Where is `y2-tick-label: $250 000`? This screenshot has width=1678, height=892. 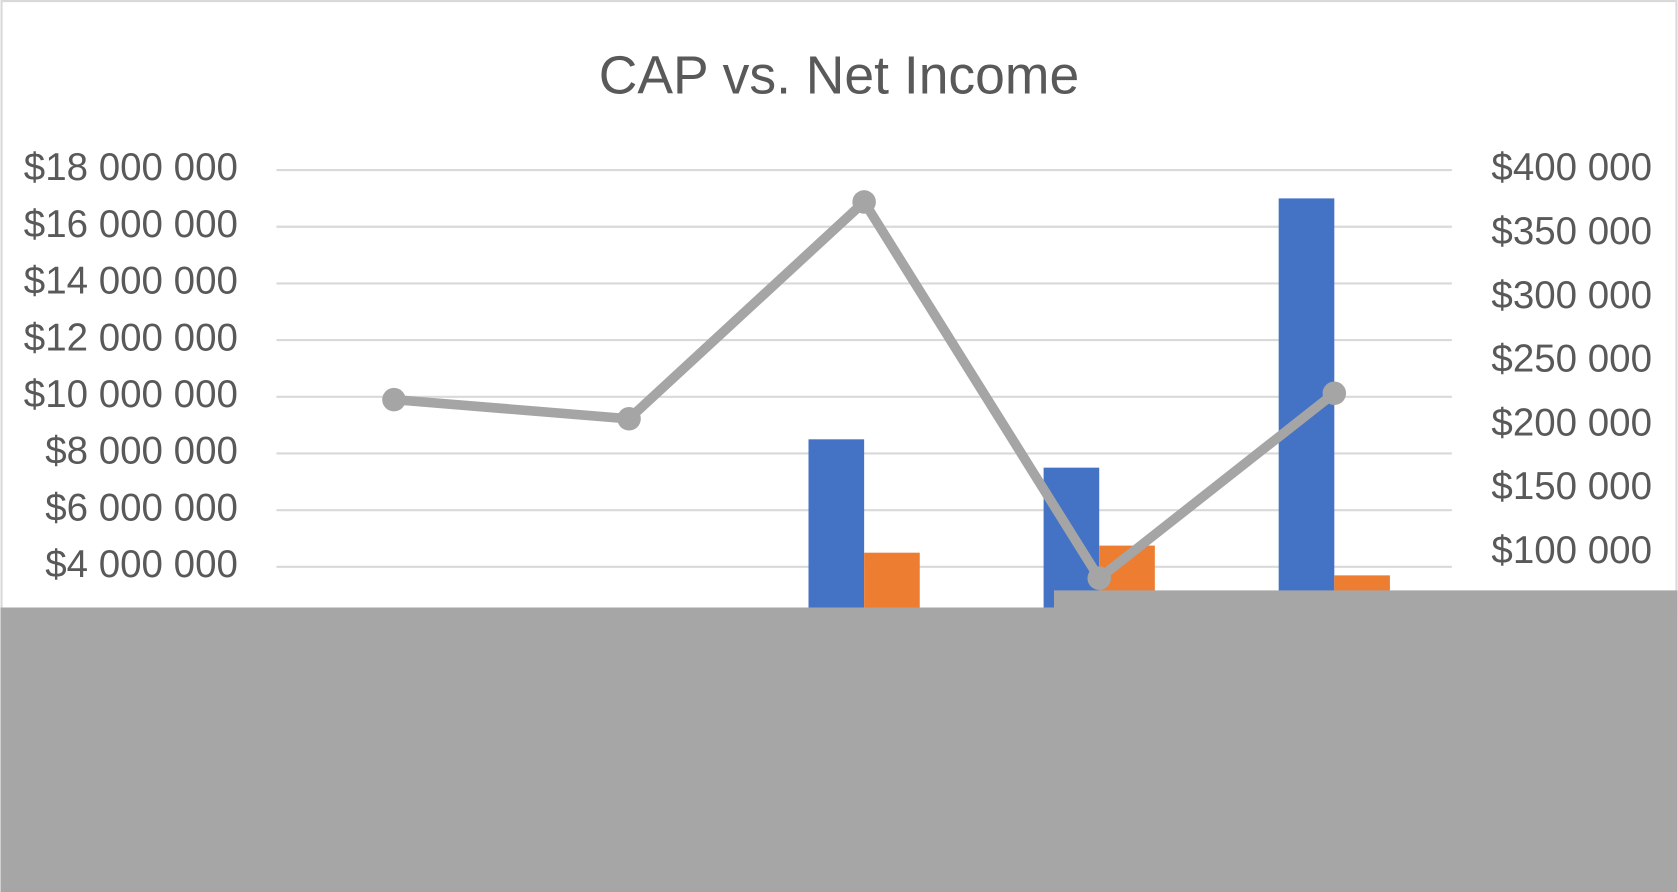 y2-tick-label: $250 000 is located at coordinates (1571, 359).